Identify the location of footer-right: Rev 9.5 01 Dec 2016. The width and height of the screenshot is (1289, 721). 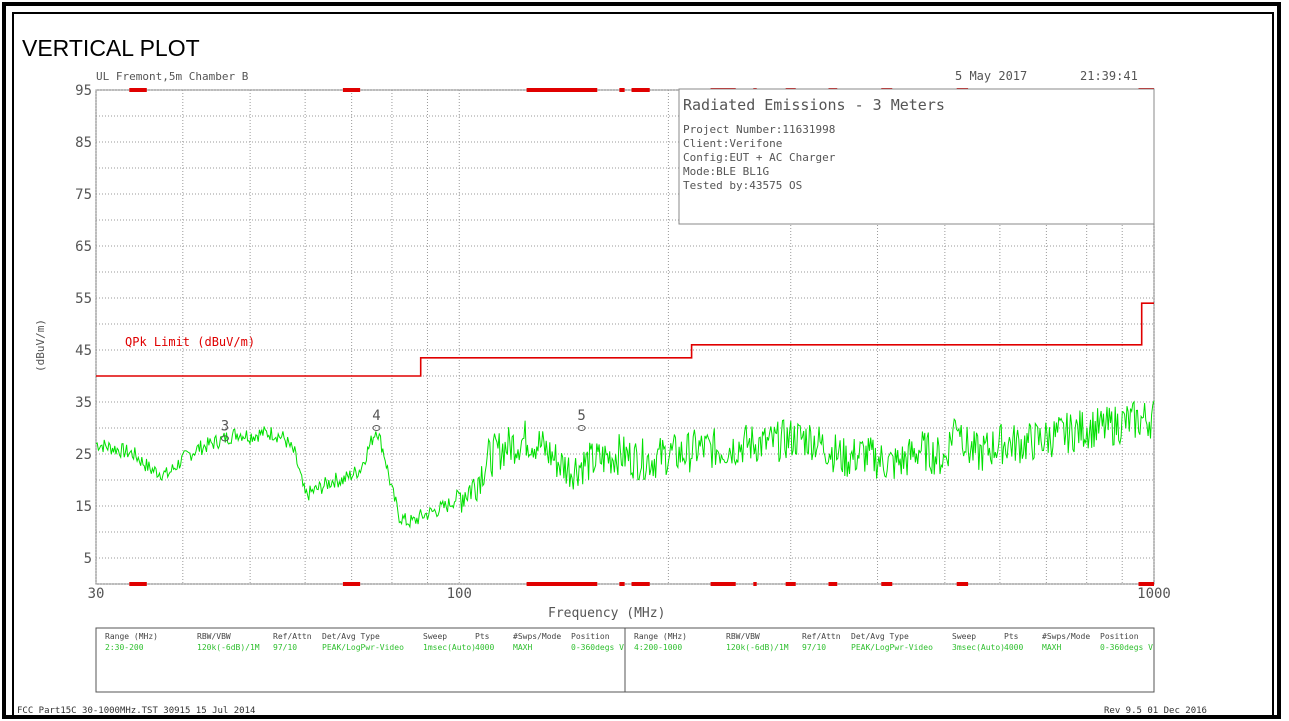
(1155, 711).